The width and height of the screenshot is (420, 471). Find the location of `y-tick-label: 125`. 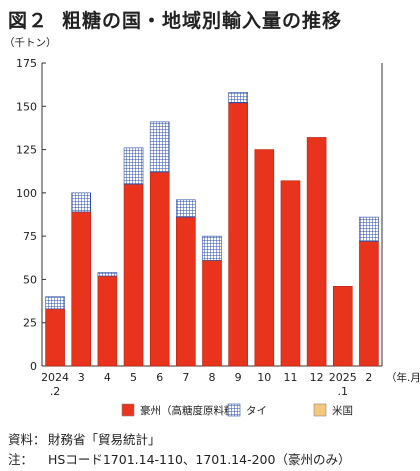

y-tick-label: 125 is located at coordinates (26, 150).